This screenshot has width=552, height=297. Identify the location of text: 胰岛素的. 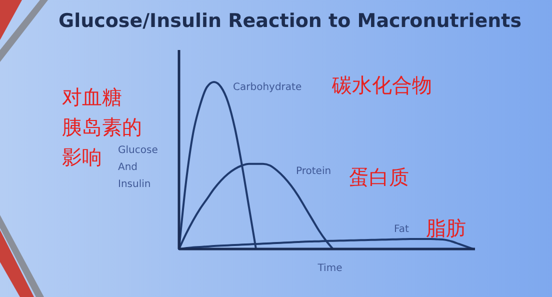
(102, 127).